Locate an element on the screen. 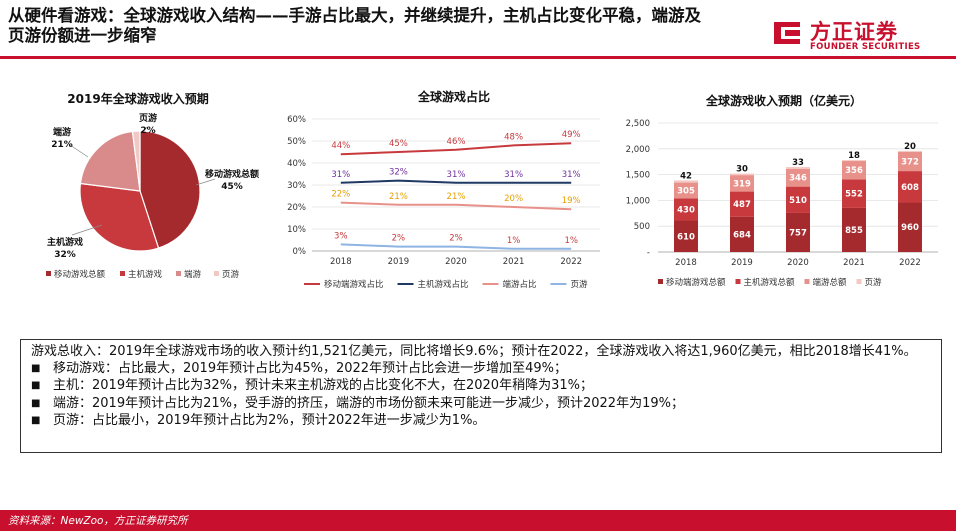 The height and width of the screenshot is (531, 956). bar-data-label: 18 is located at coordinates (854, 156).